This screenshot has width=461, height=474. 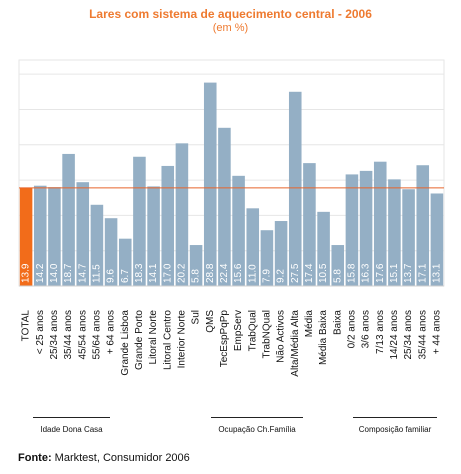 I want to click on group-divider-idade, so click(x=71, y=417).